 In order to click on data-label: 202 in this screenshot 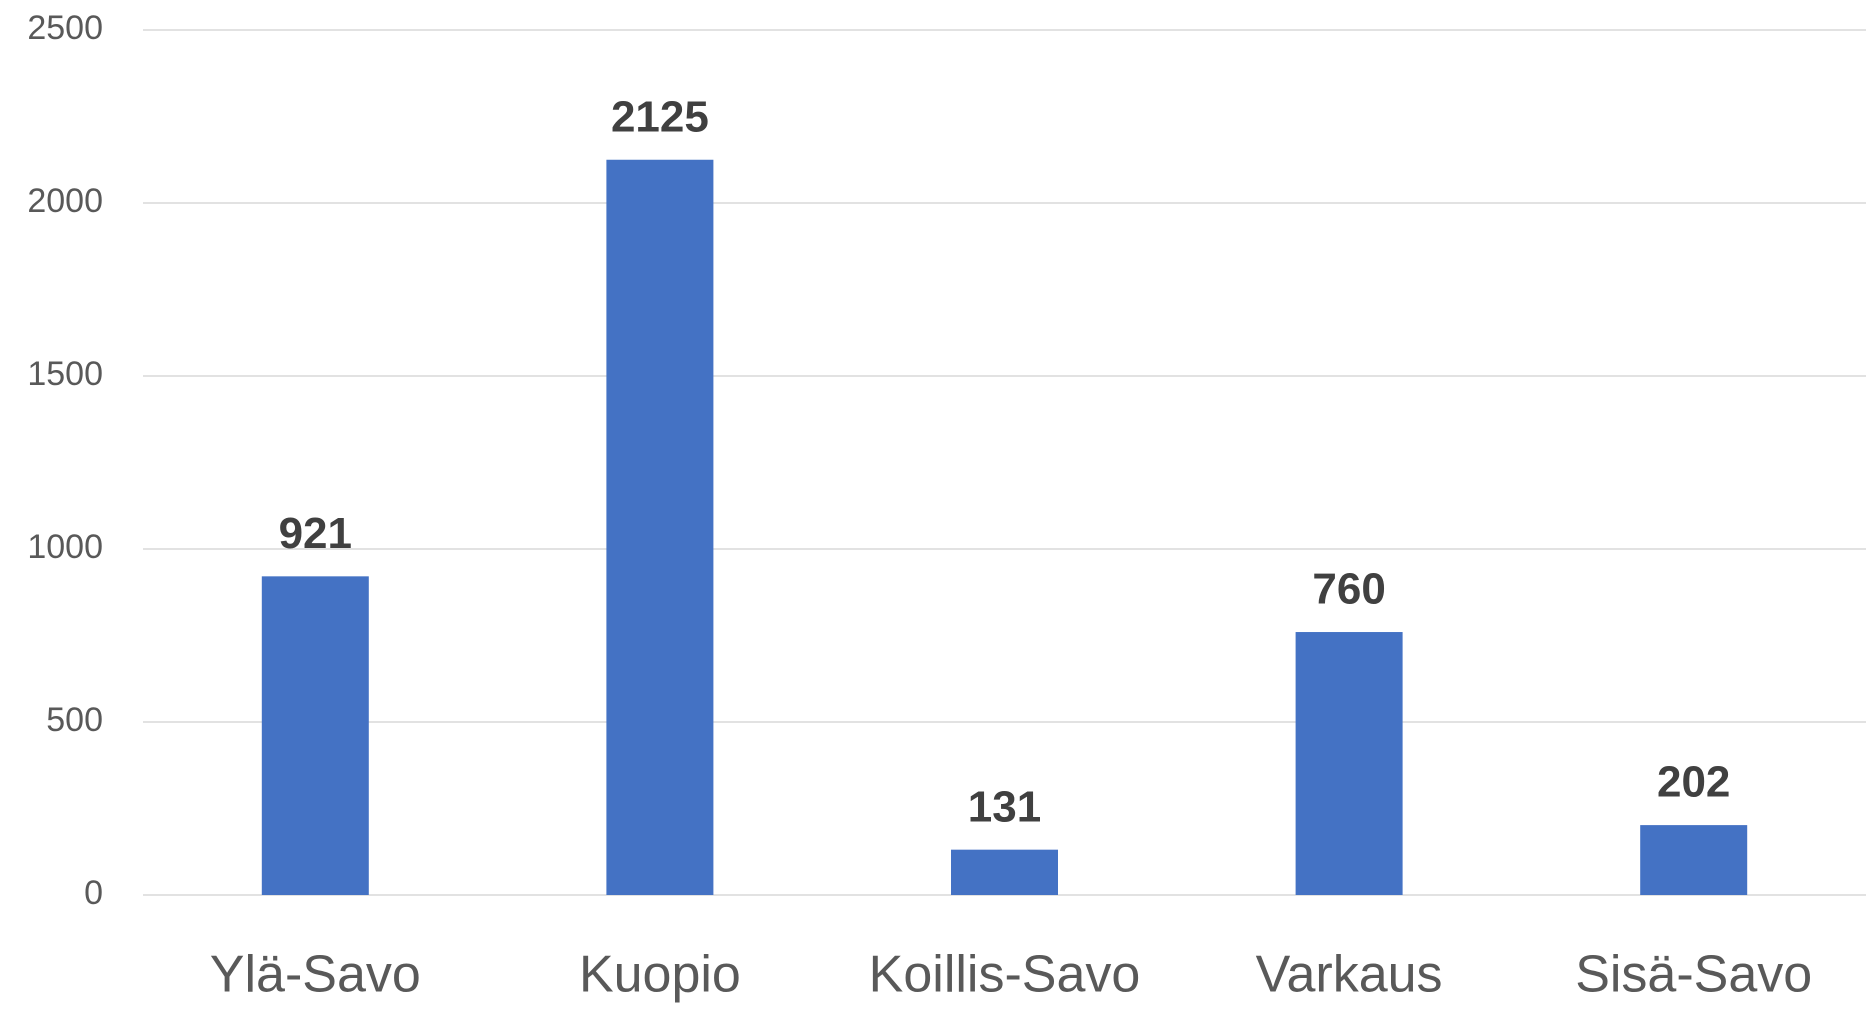, I will do `click(1693, 782)`.